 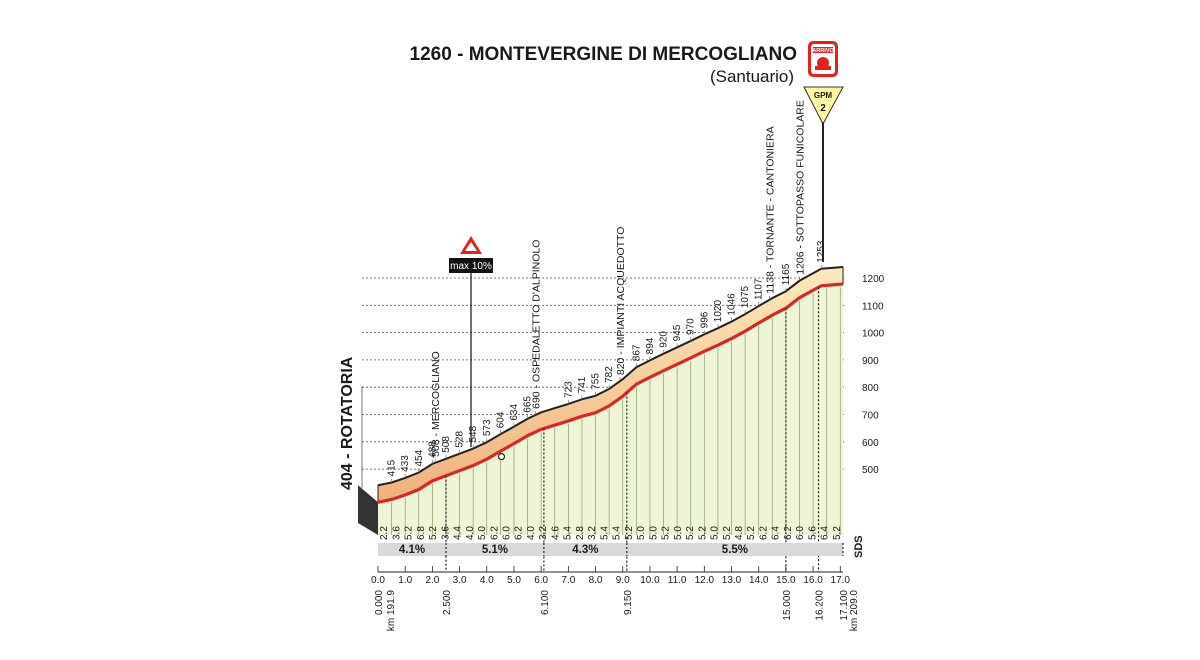 What do you see at coordinates (537, 324) in the screenshot?
I see `waypoint-label: 690 - OSPEDALETTO D'ALPINOLO` at bounding box center [537, 324].